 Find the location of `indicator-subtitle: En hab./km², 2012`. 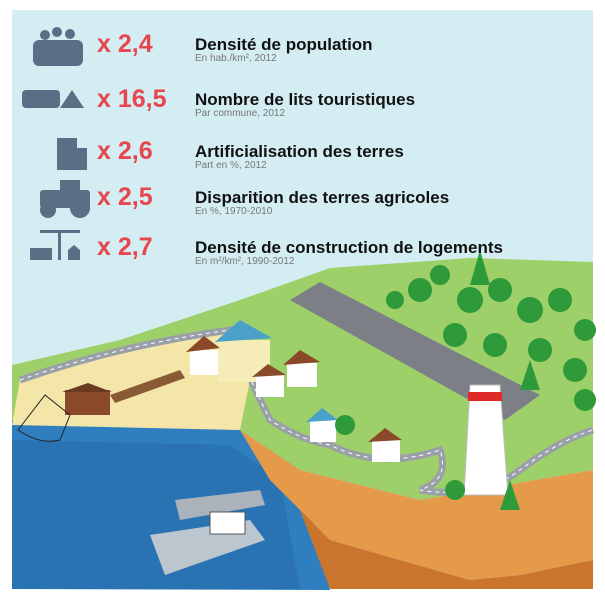

indicator-subtitle: En hab./km², 2012 is located at coordinates (236, 58).